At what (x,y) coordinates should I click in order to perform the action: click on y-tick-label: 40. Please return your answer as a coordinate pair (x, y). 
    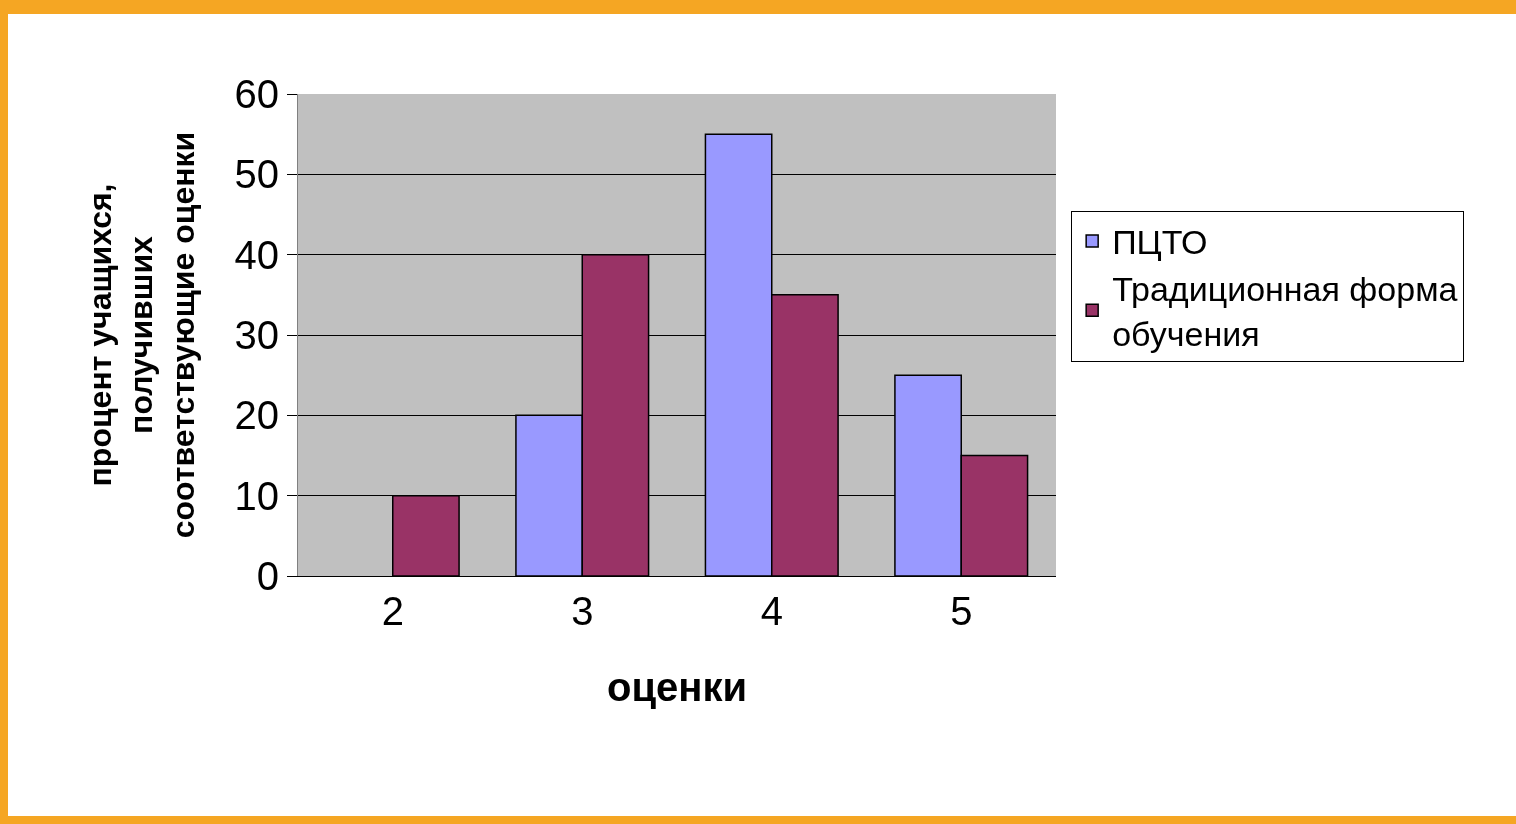
    Looking at the image, I should click on (256, 254).